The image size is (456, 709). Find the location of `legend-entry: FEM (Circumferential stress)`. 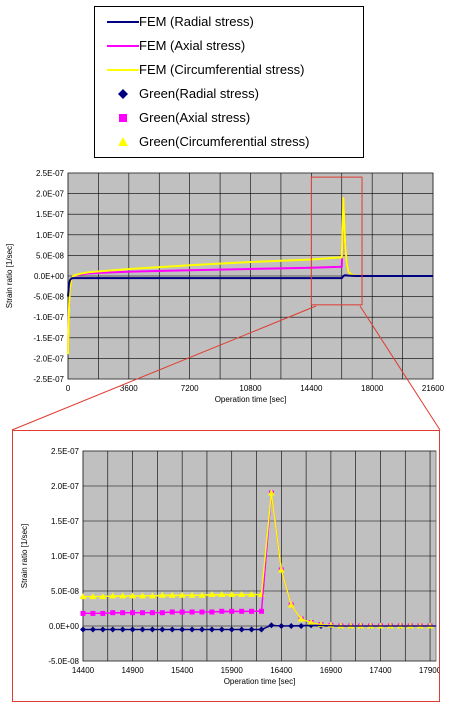

legend-entry: FEM (Circumferential stress) is located at coordinates (229, 70).